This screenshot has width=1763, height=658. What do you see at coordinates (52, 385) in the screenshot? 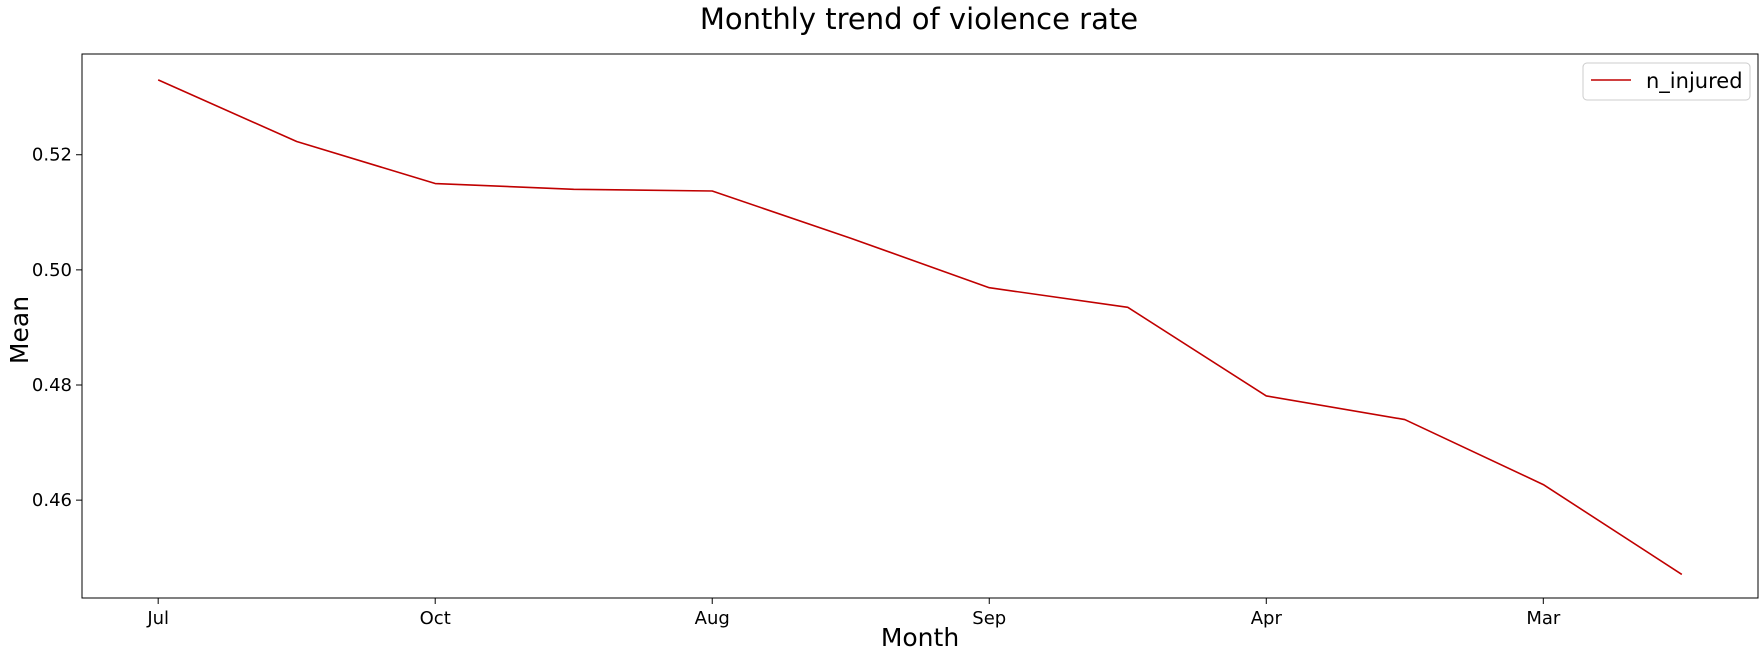
I see `y-tick-label: 0.48` at bounding box center [52, 385].